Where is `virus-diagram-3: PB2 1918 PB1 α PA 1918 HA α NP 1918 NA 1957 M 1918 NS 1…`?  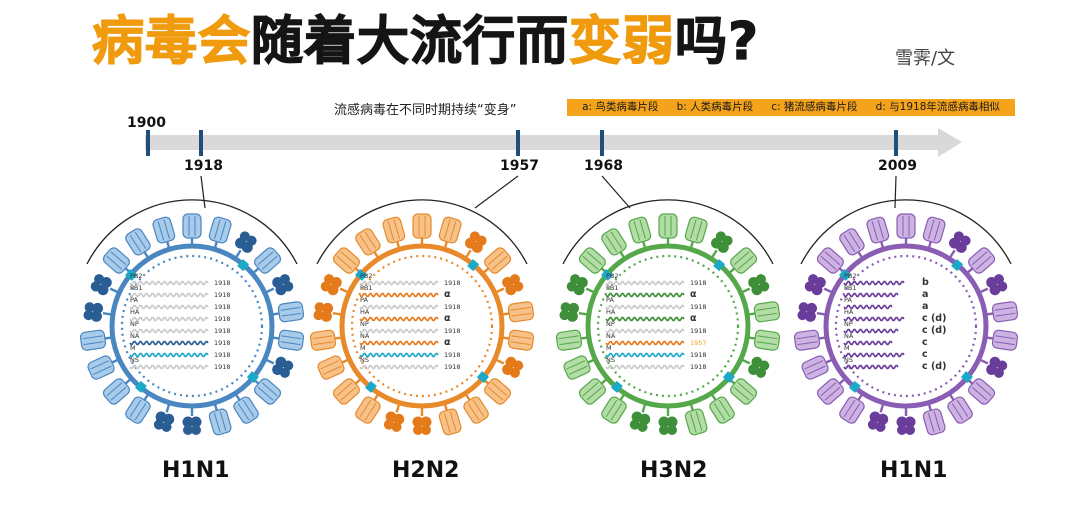 virus-diagram-3: PB2 1918 PB1 α PA 1918 HA α NP 1918 NA 1957 M 1918 NS 1… is located at coordinates (668, 305).